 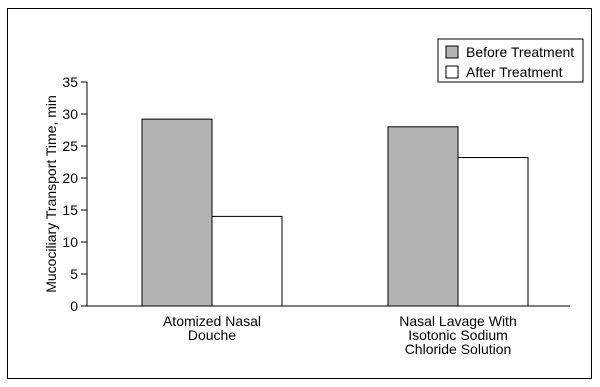 I want to click on y-ticks-layer: 0 5 10 15 20 25 30 35, so click(x=74, y=194).